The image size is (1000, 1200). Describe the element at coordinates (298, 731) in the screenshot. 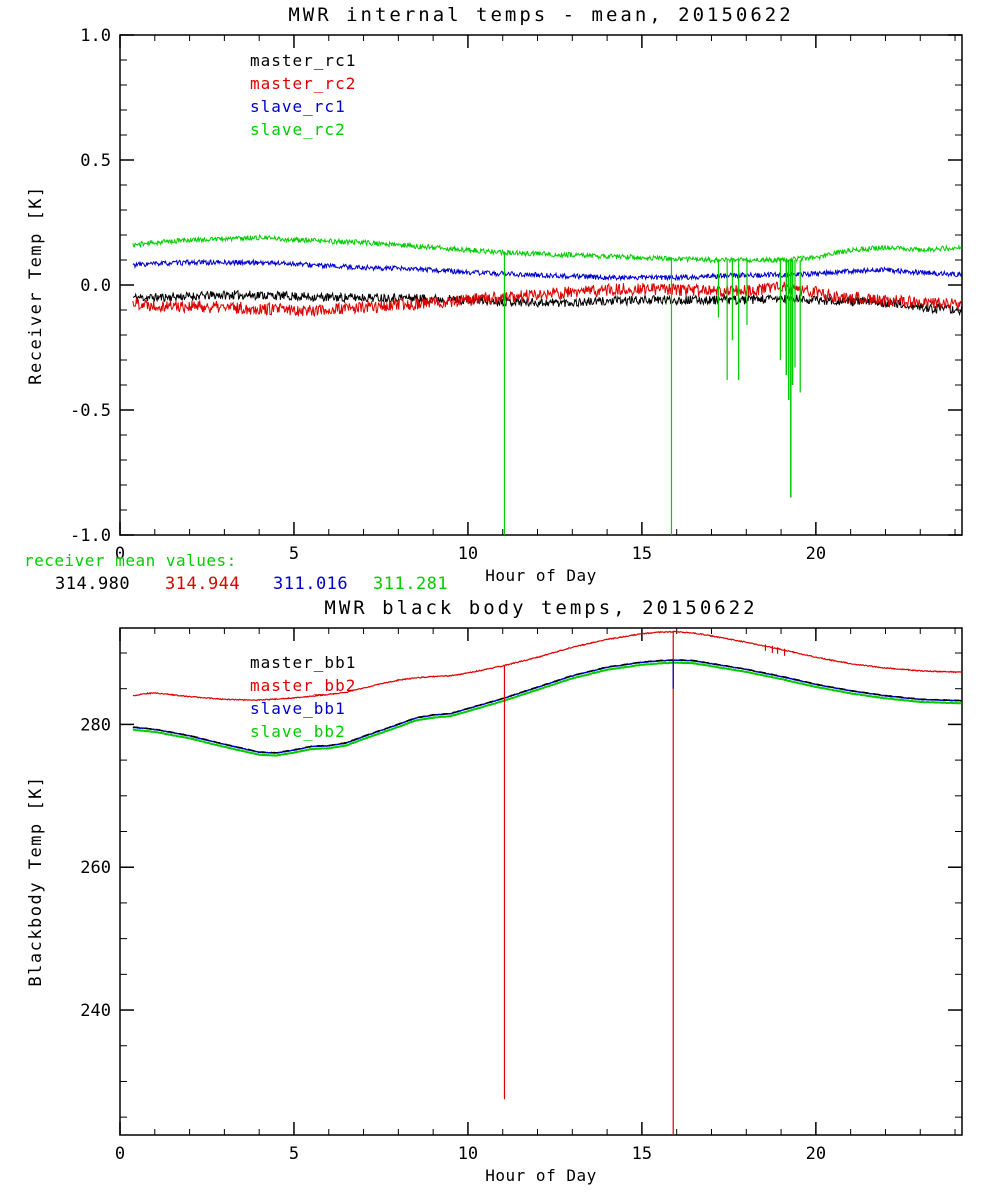

I see `svg-text: slave_bb2` at that location.